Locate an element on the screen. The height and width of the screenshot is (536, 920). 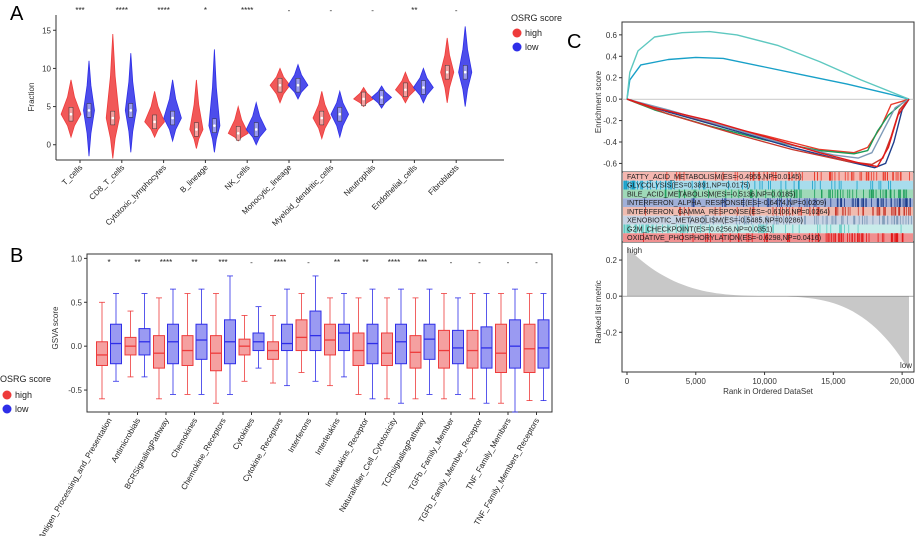
gene-set-label: GLYCOLYSIS(ES=0.3891,NP=0.0175) is located at coordinates (688, 185).